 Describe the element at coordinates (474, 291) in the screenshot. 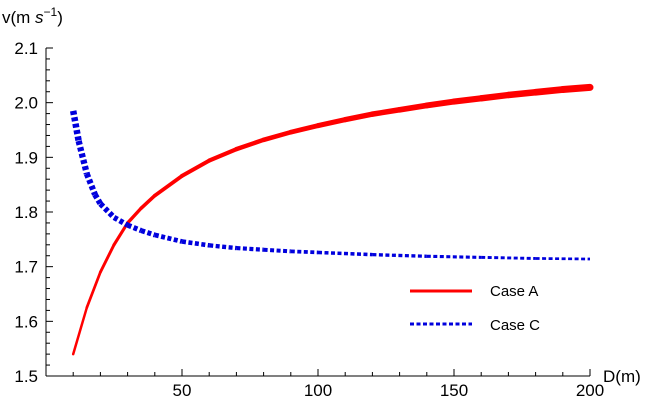

I see `legend-item-case-a: Case A` at that location.